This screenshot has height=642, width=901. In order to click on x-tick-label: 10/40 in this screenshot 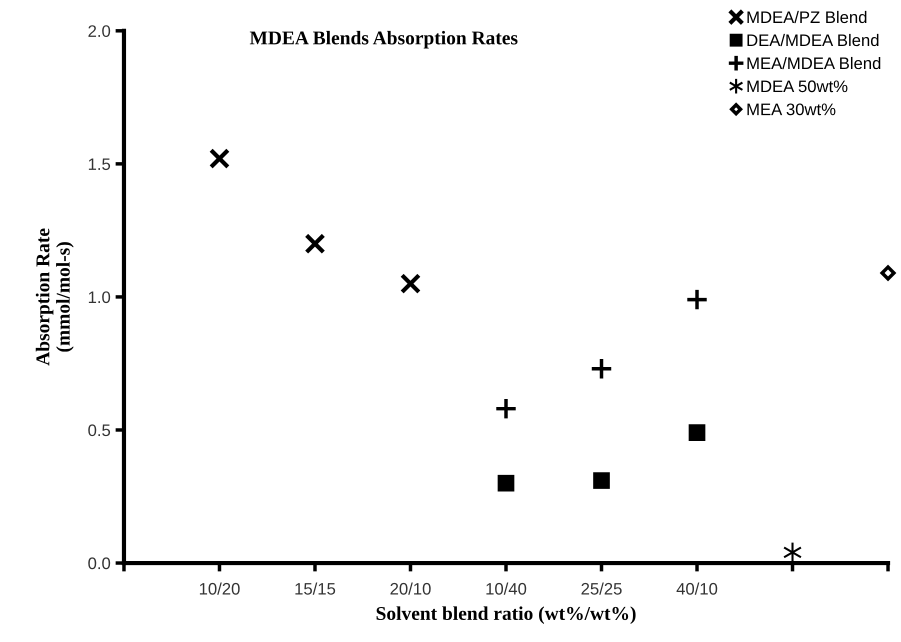, I will do `click(506, 588)`.